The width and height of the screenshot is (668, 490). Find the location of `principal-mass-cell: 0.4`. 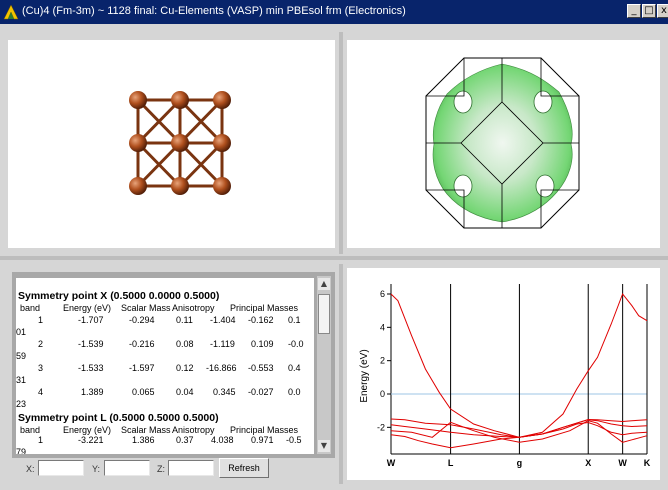

principal-mass-cell: 0.4 is located at coordinates (294, 368).